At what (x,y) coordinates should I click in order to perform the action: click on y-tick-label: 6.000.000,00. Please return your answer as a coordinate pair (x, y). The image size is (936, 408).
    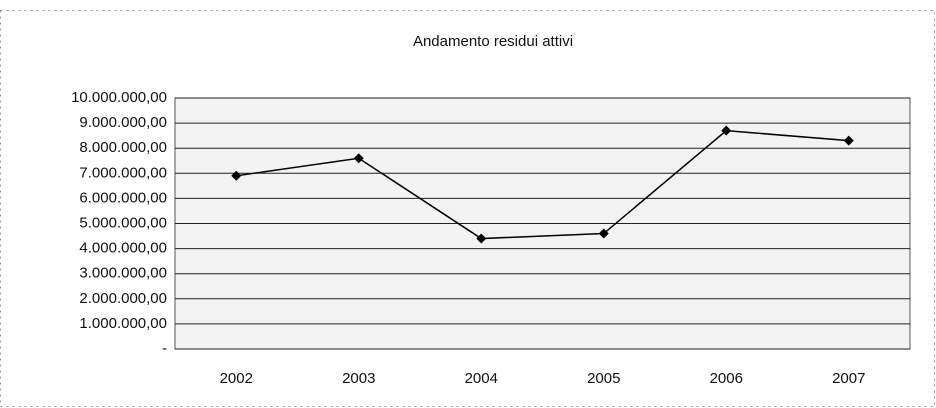
    Looking at the image, I should click on (123, 197).